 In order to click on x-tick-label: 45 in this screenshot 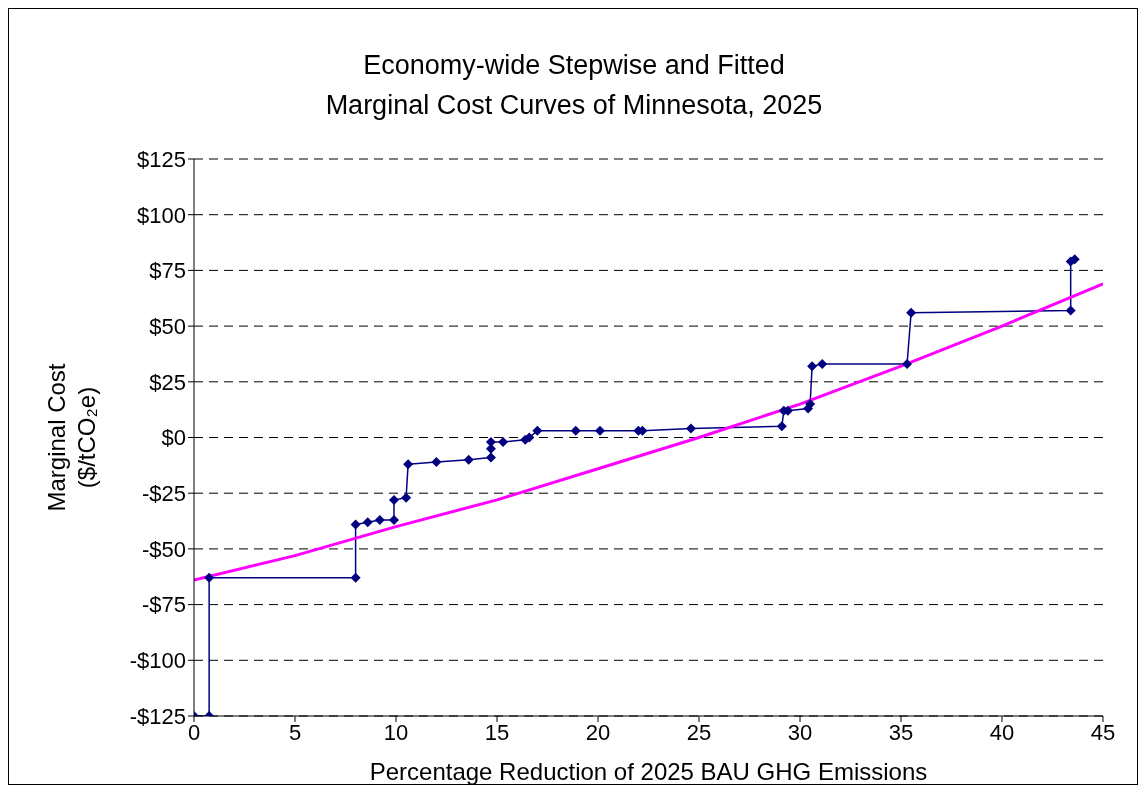, I will do `click(1103, 732)`.